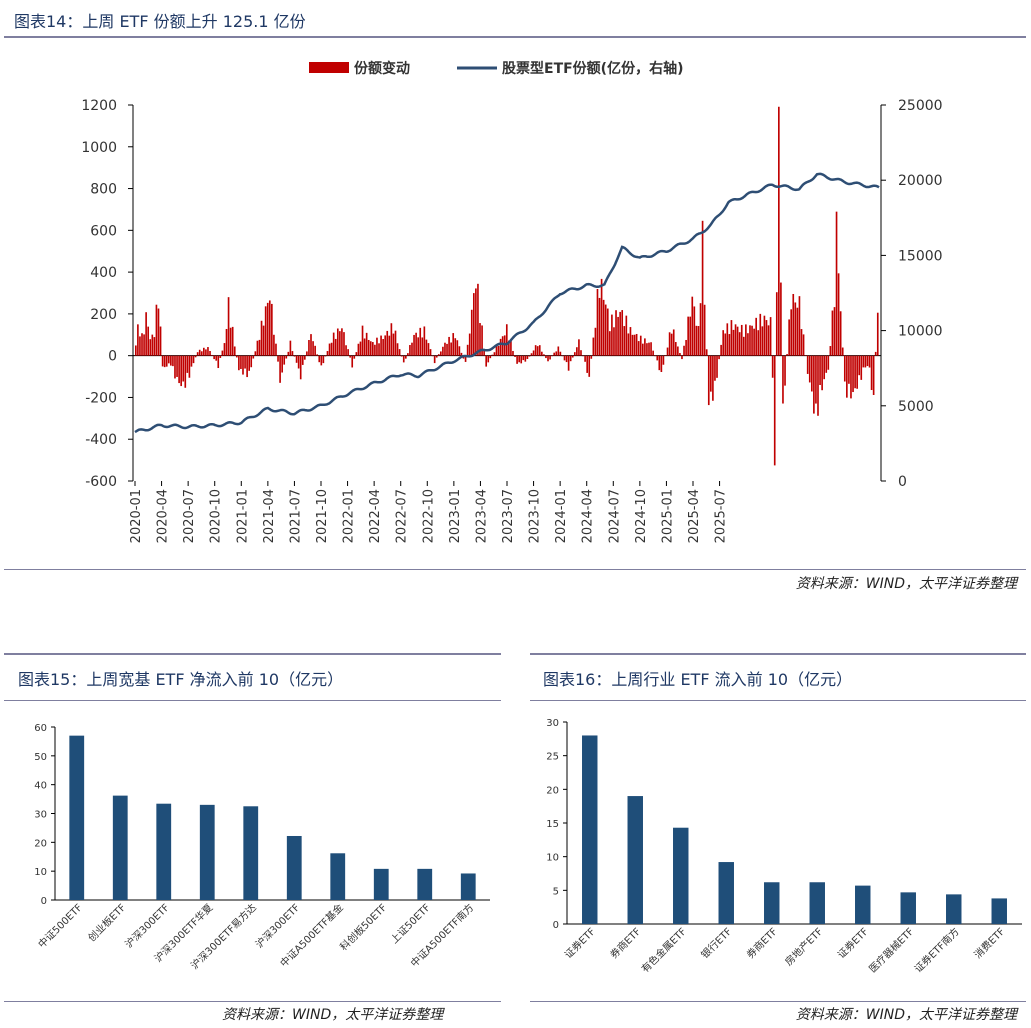  I want to click on x-tick-label: 2023-01, so click(455, 516).